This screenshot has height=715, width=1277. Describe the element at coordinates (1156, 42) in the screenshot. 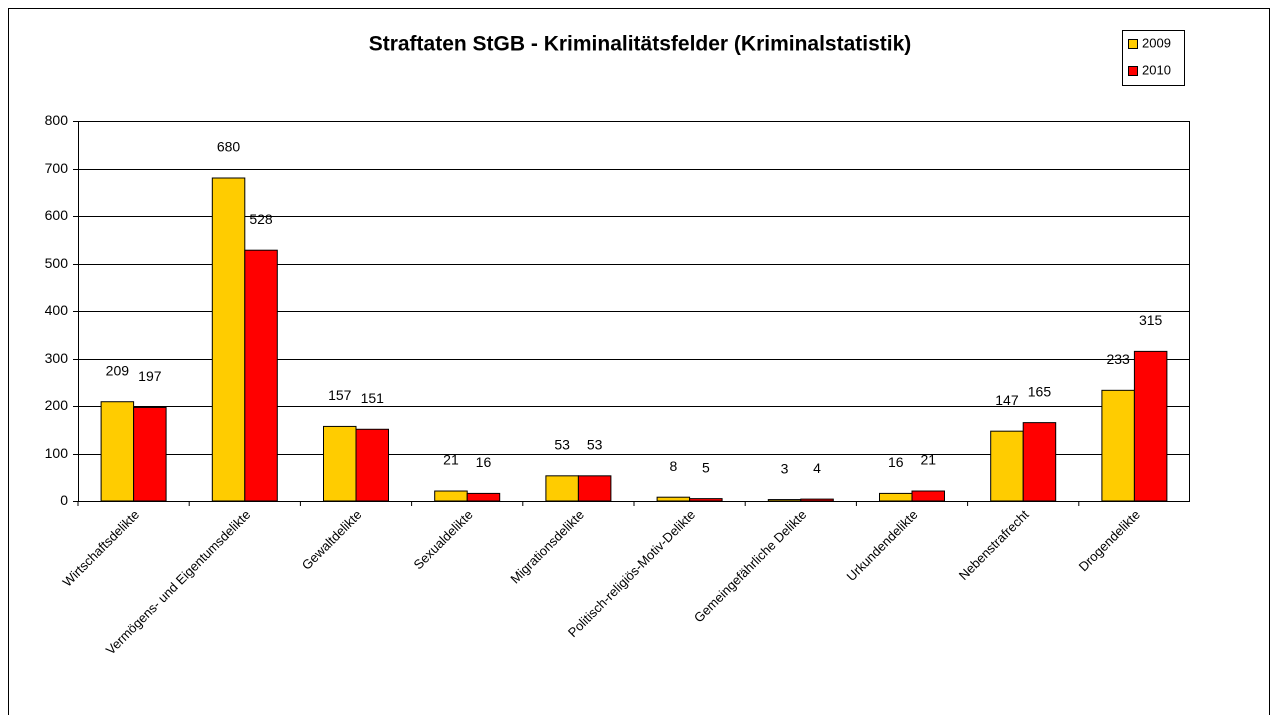

I see `legend-label: 2009` at that location.